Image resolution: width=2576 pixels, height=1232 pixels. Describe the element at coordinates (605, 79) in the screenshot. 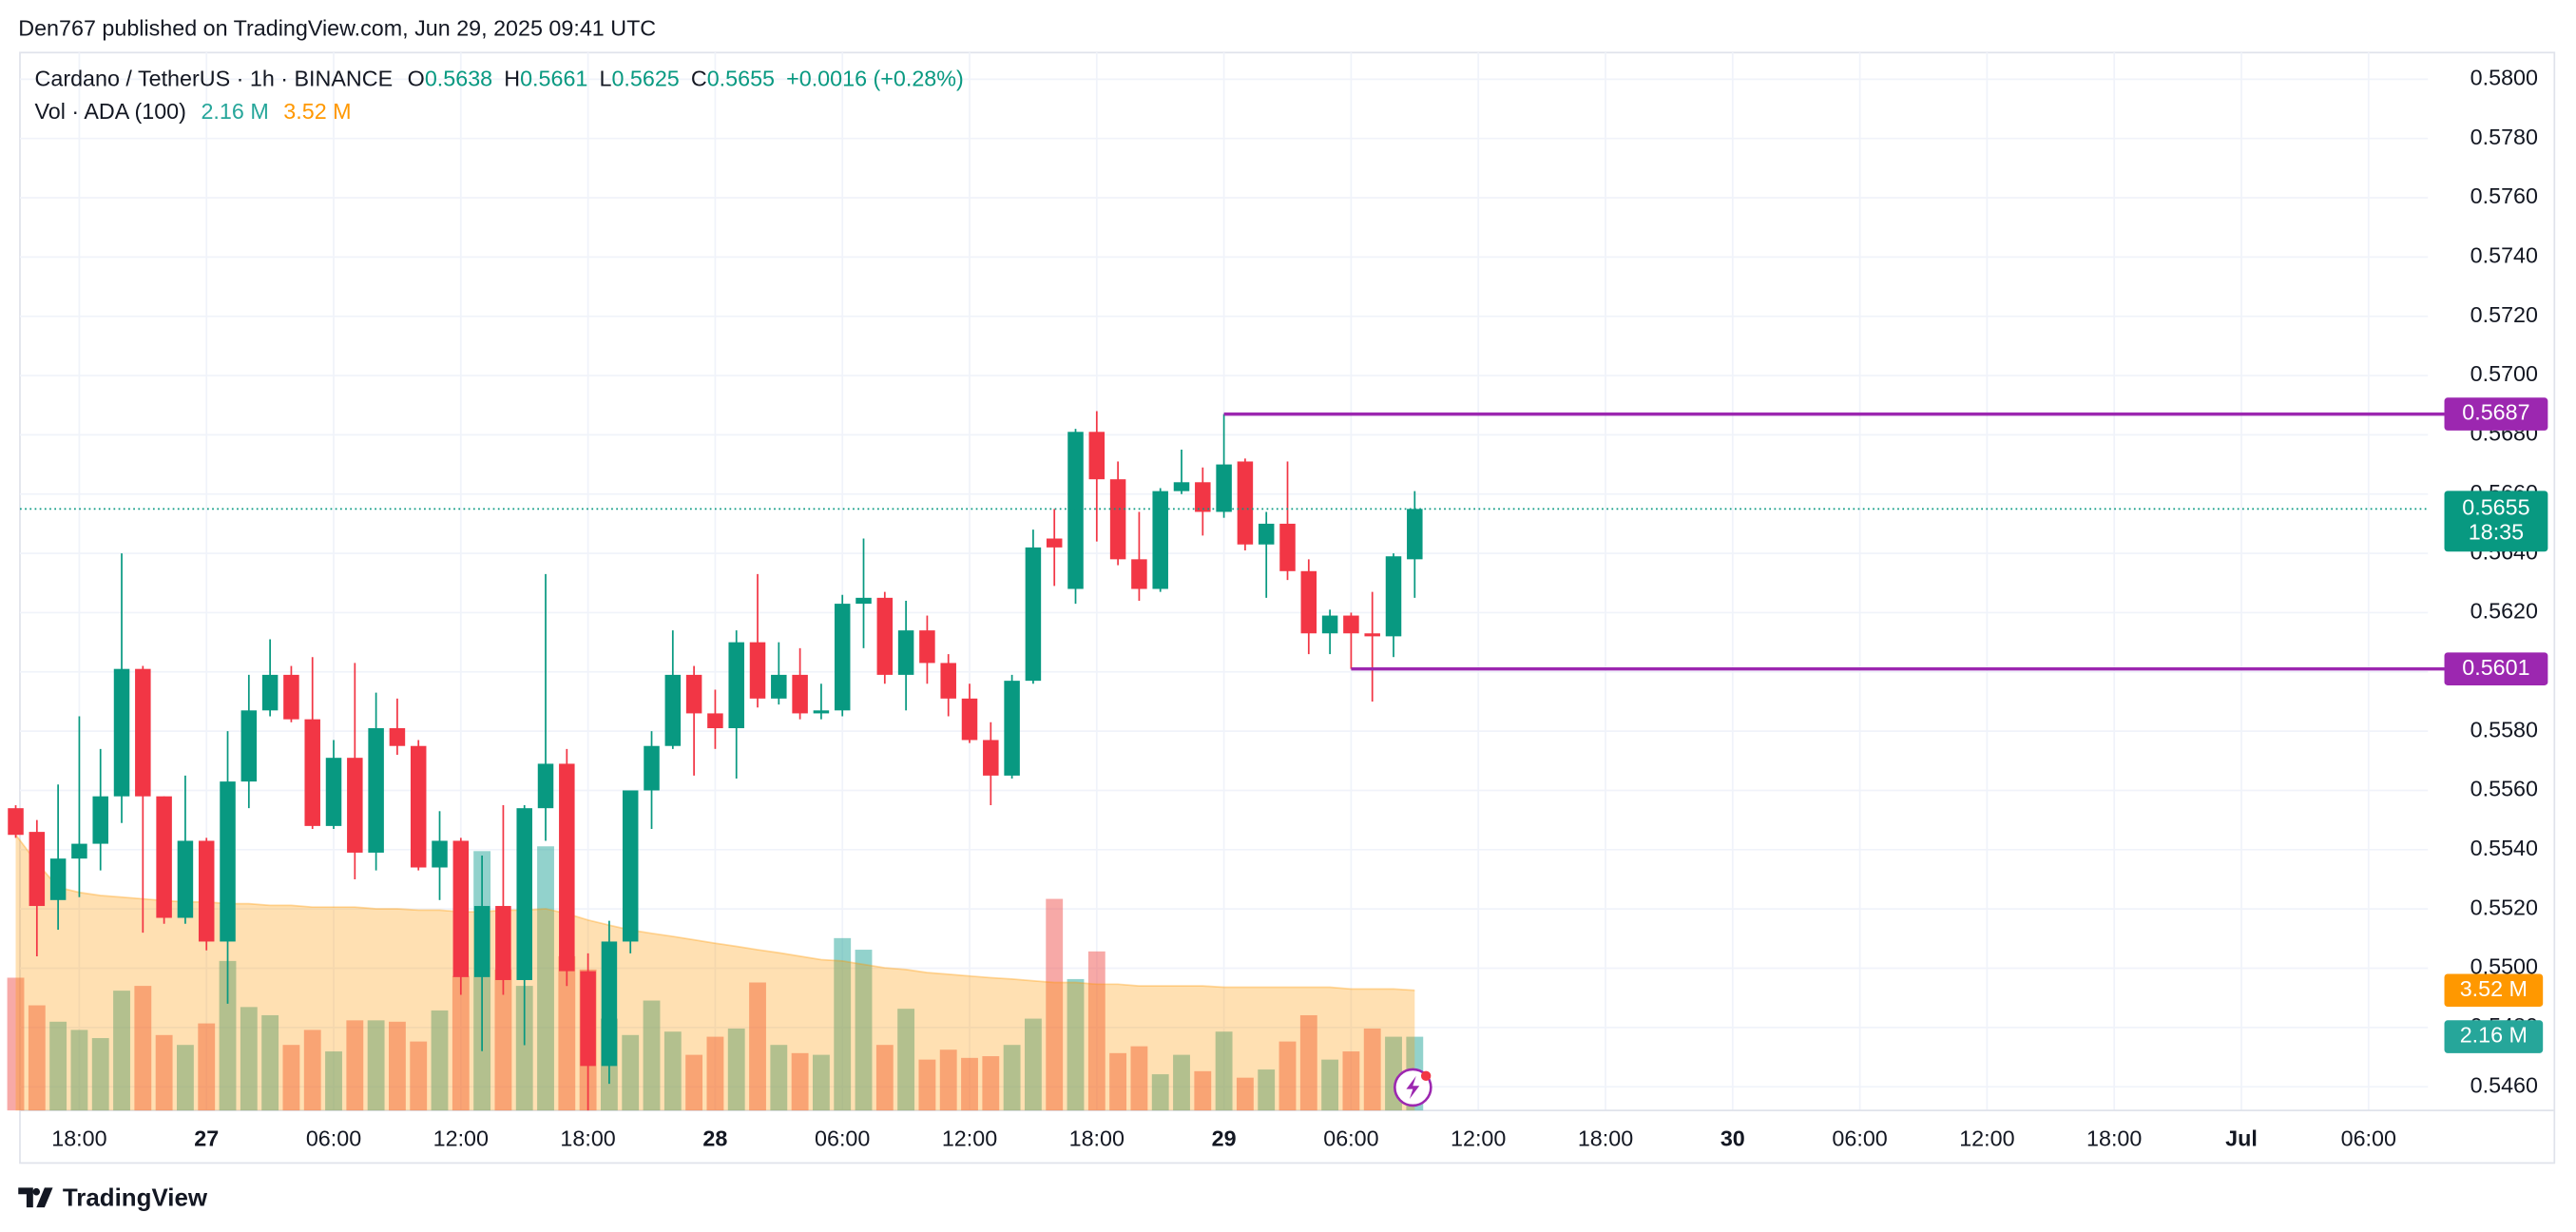

I see `ohlc-label: L` at that location.